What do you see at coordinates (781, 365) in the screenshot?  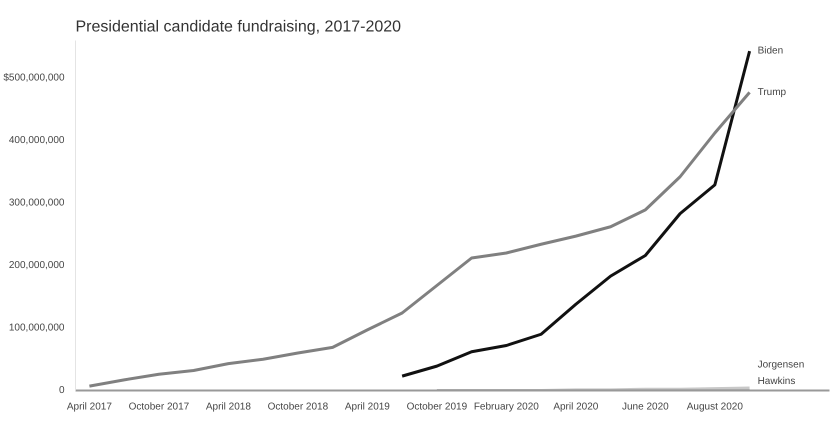 I see `series-label: Jorgensen` at bounding box center [781, 365].